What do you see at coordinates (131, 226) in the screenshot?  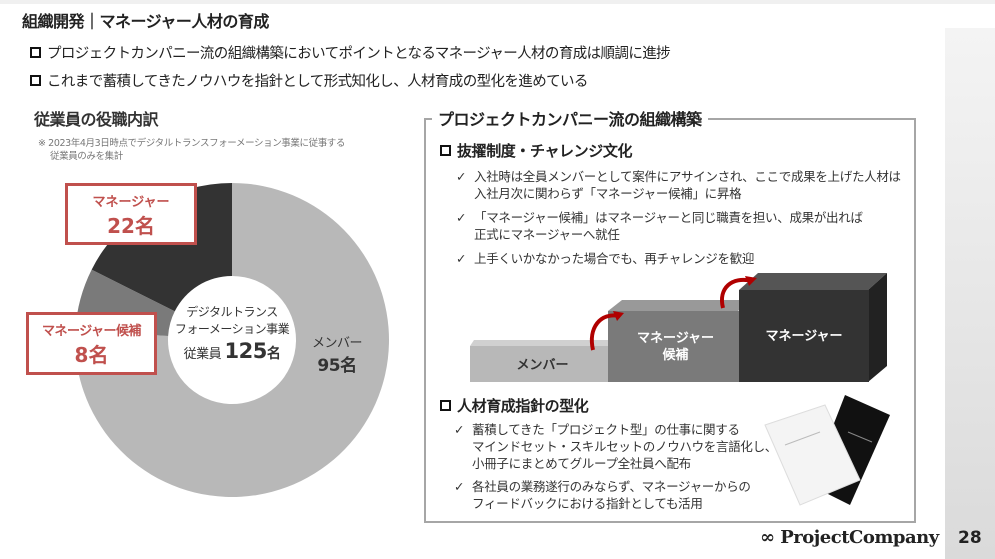 I see `slice-value: 22名` at bounding box center [131, 226].